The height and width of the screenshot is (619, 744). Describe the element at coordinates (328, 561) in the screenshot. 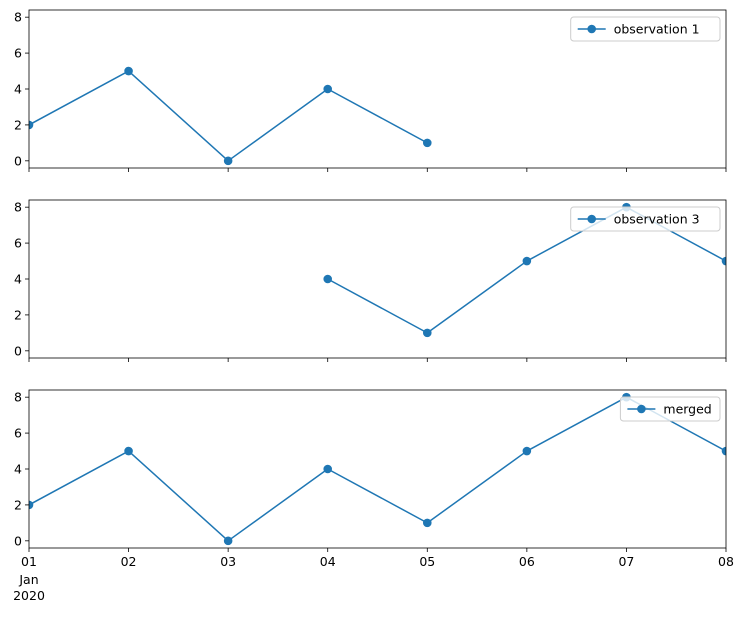

I see `x-tick-label: 04` at that location.